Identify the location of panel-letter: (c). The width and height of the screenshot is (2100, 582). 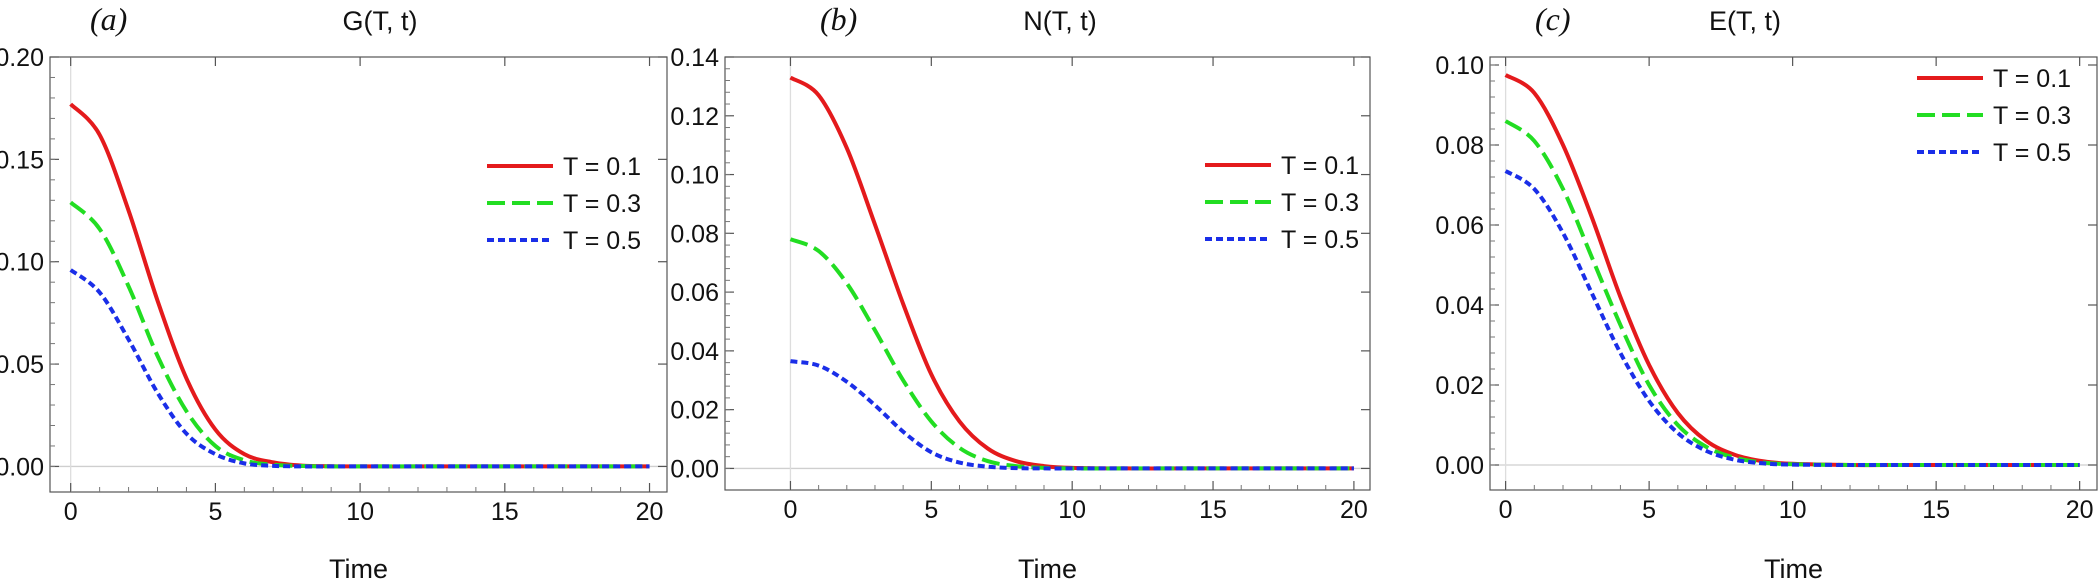
(1553, 19).